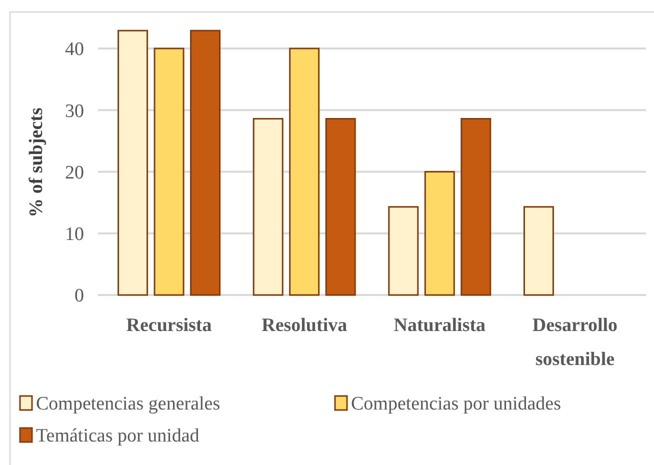 The height and width of the screenshot is (465, 654). Describe the element at coordinates (74, 235) in the screenshot. I see `y-tick-label: 10` at that location.